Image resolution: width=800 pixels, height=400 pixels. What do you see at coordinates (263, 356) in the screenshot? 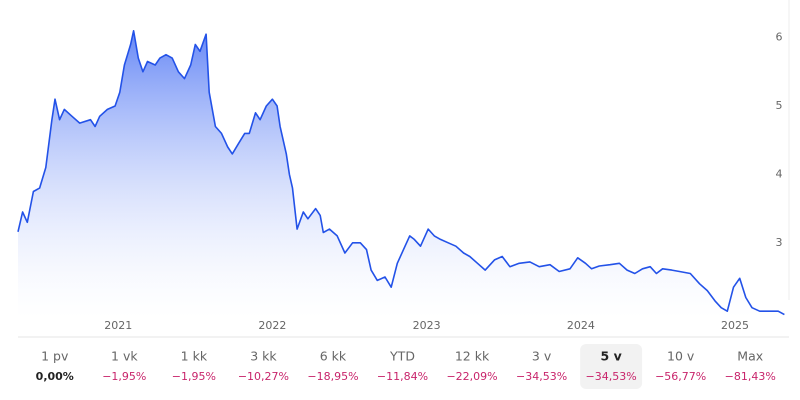
I see `period-button: 3 kk` at bounding box center [263, 356].